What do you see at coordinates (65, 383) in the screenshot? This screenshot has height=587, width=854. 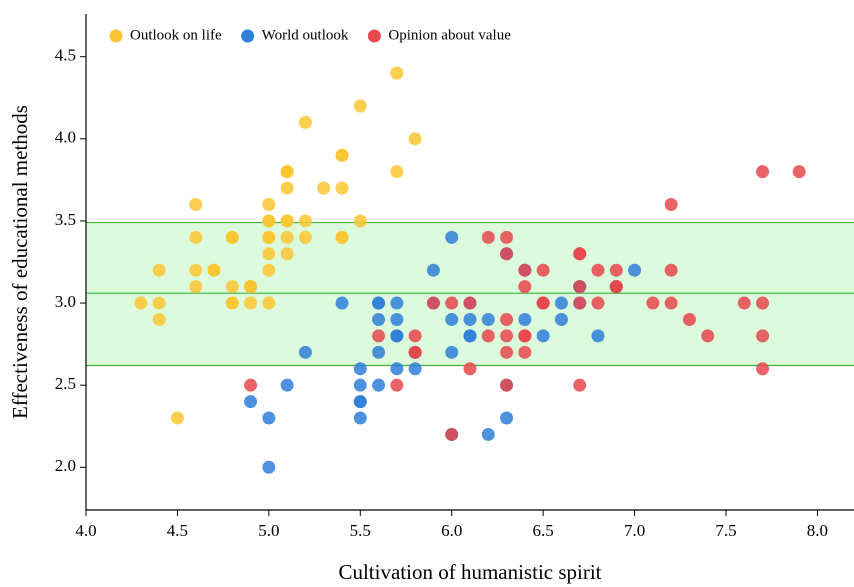 I see `y-tick-label: 2.5` at bounding box center [65, 383].